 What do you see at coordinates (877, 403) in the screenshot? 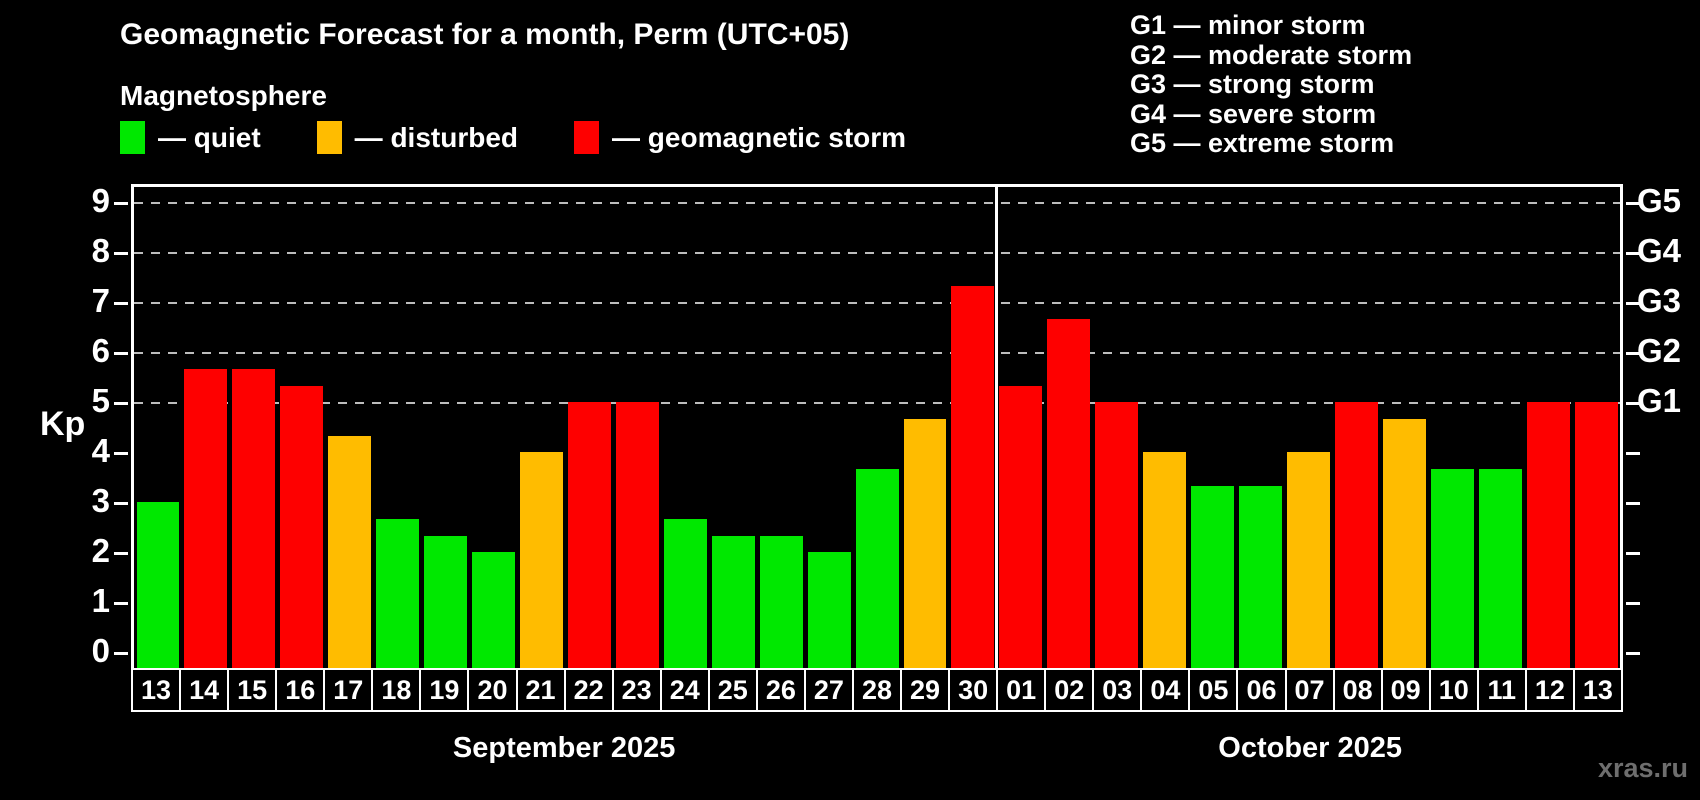
I see `gridline-kp5` at bounding box center [877, 403].